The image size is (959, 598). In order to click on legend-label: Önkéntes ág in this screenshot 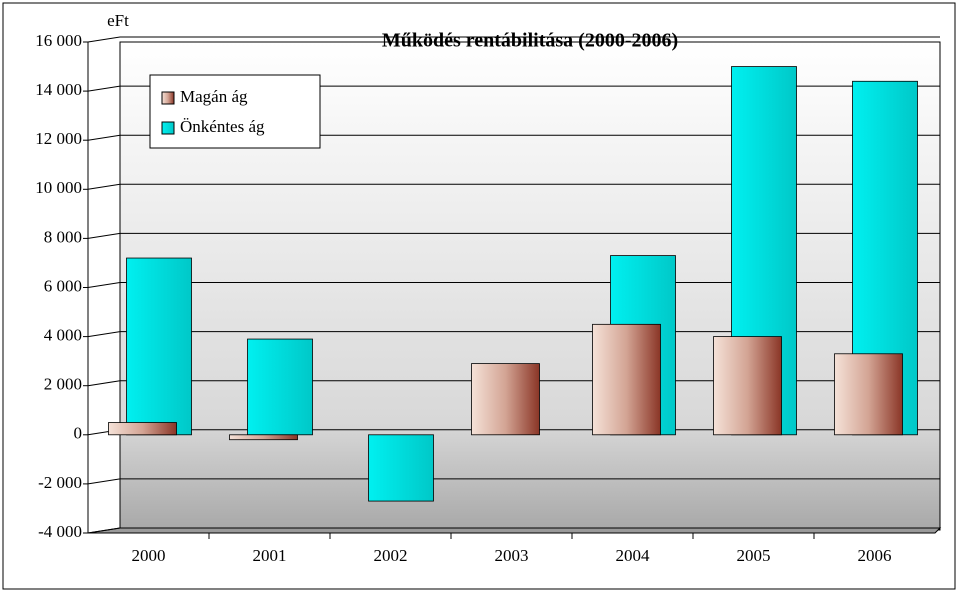, I will do `click(222, 126)`.